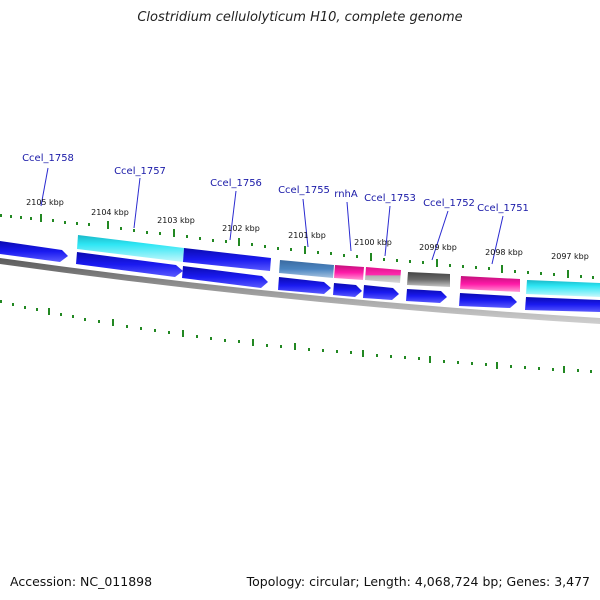 The width and height of the screenshot is (600, 600). I want to click on gene-bar-rnha, so click(349, 272).